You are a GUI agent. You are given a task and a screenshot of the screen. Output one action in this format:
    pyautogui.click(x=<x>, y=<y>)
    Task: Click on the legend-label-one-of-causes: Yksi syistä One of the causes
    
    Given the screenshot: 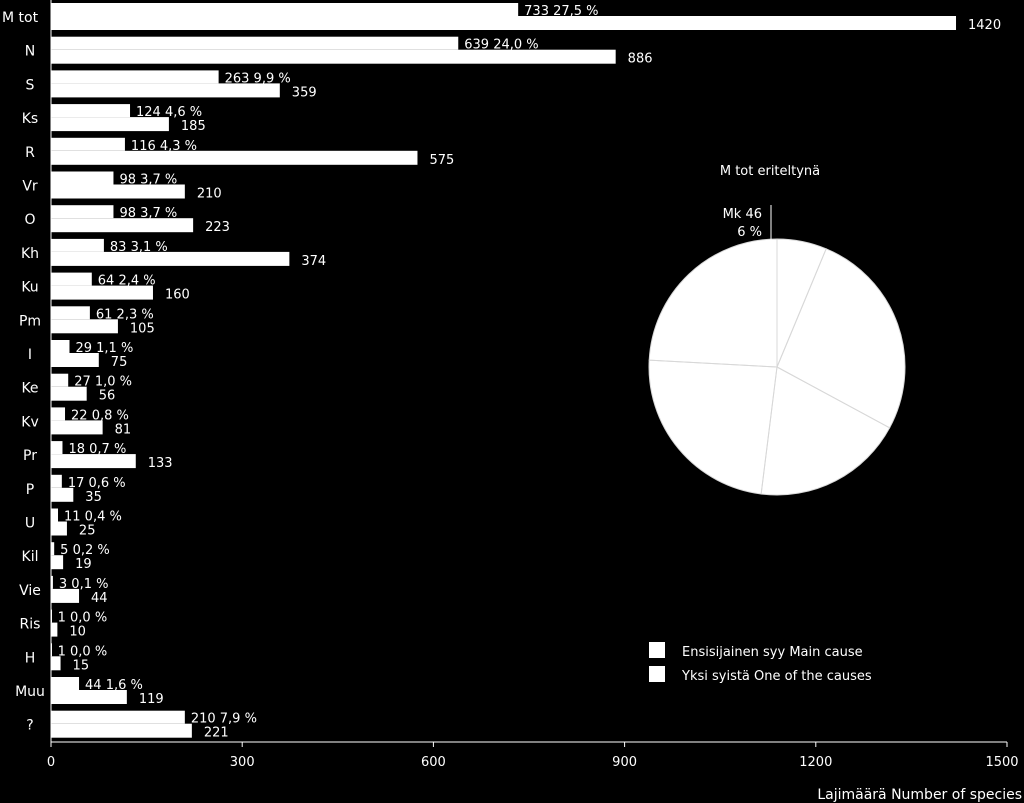 What is the action you would take?
    pyautogui.click(x=776, y=676)
    